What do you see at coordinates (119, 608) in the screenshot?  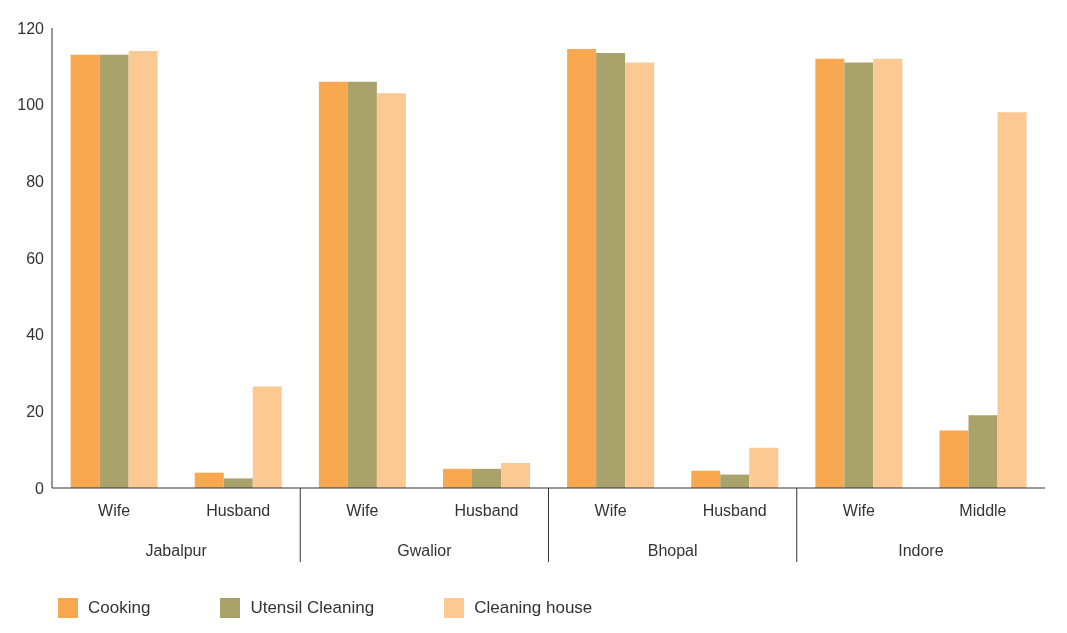 I see `legend-label: Cooking` at bounding box center [119, 608].